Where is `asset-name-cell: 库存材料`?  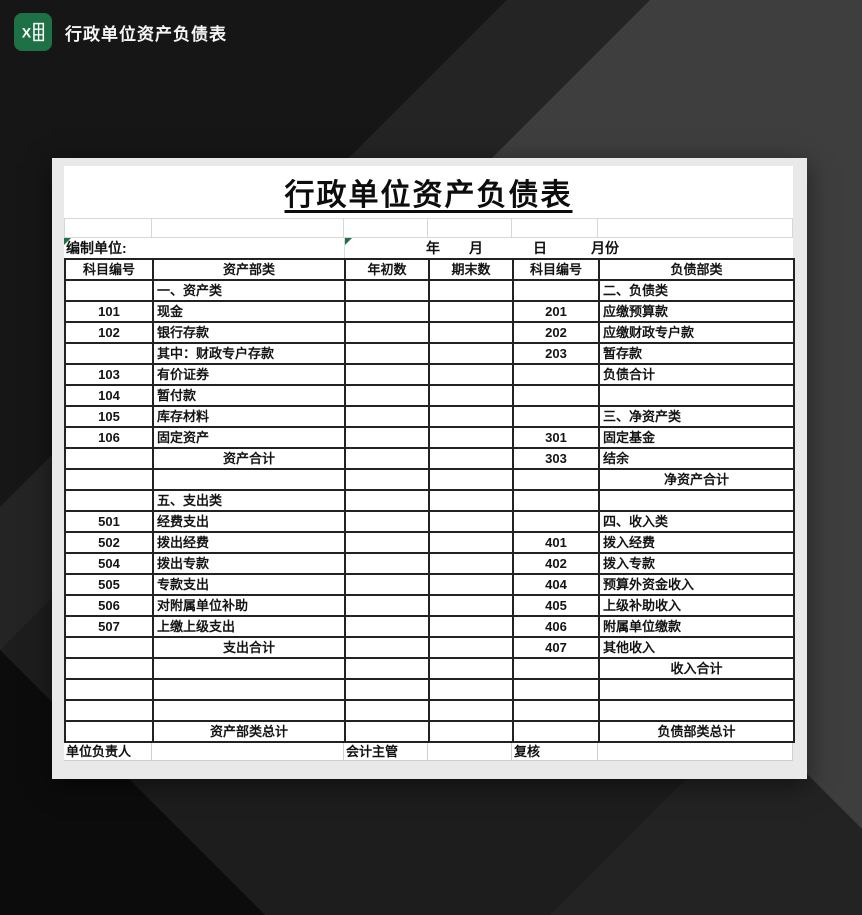
asset-name-cell: 库存材料 is located at coordinates (249, 416).